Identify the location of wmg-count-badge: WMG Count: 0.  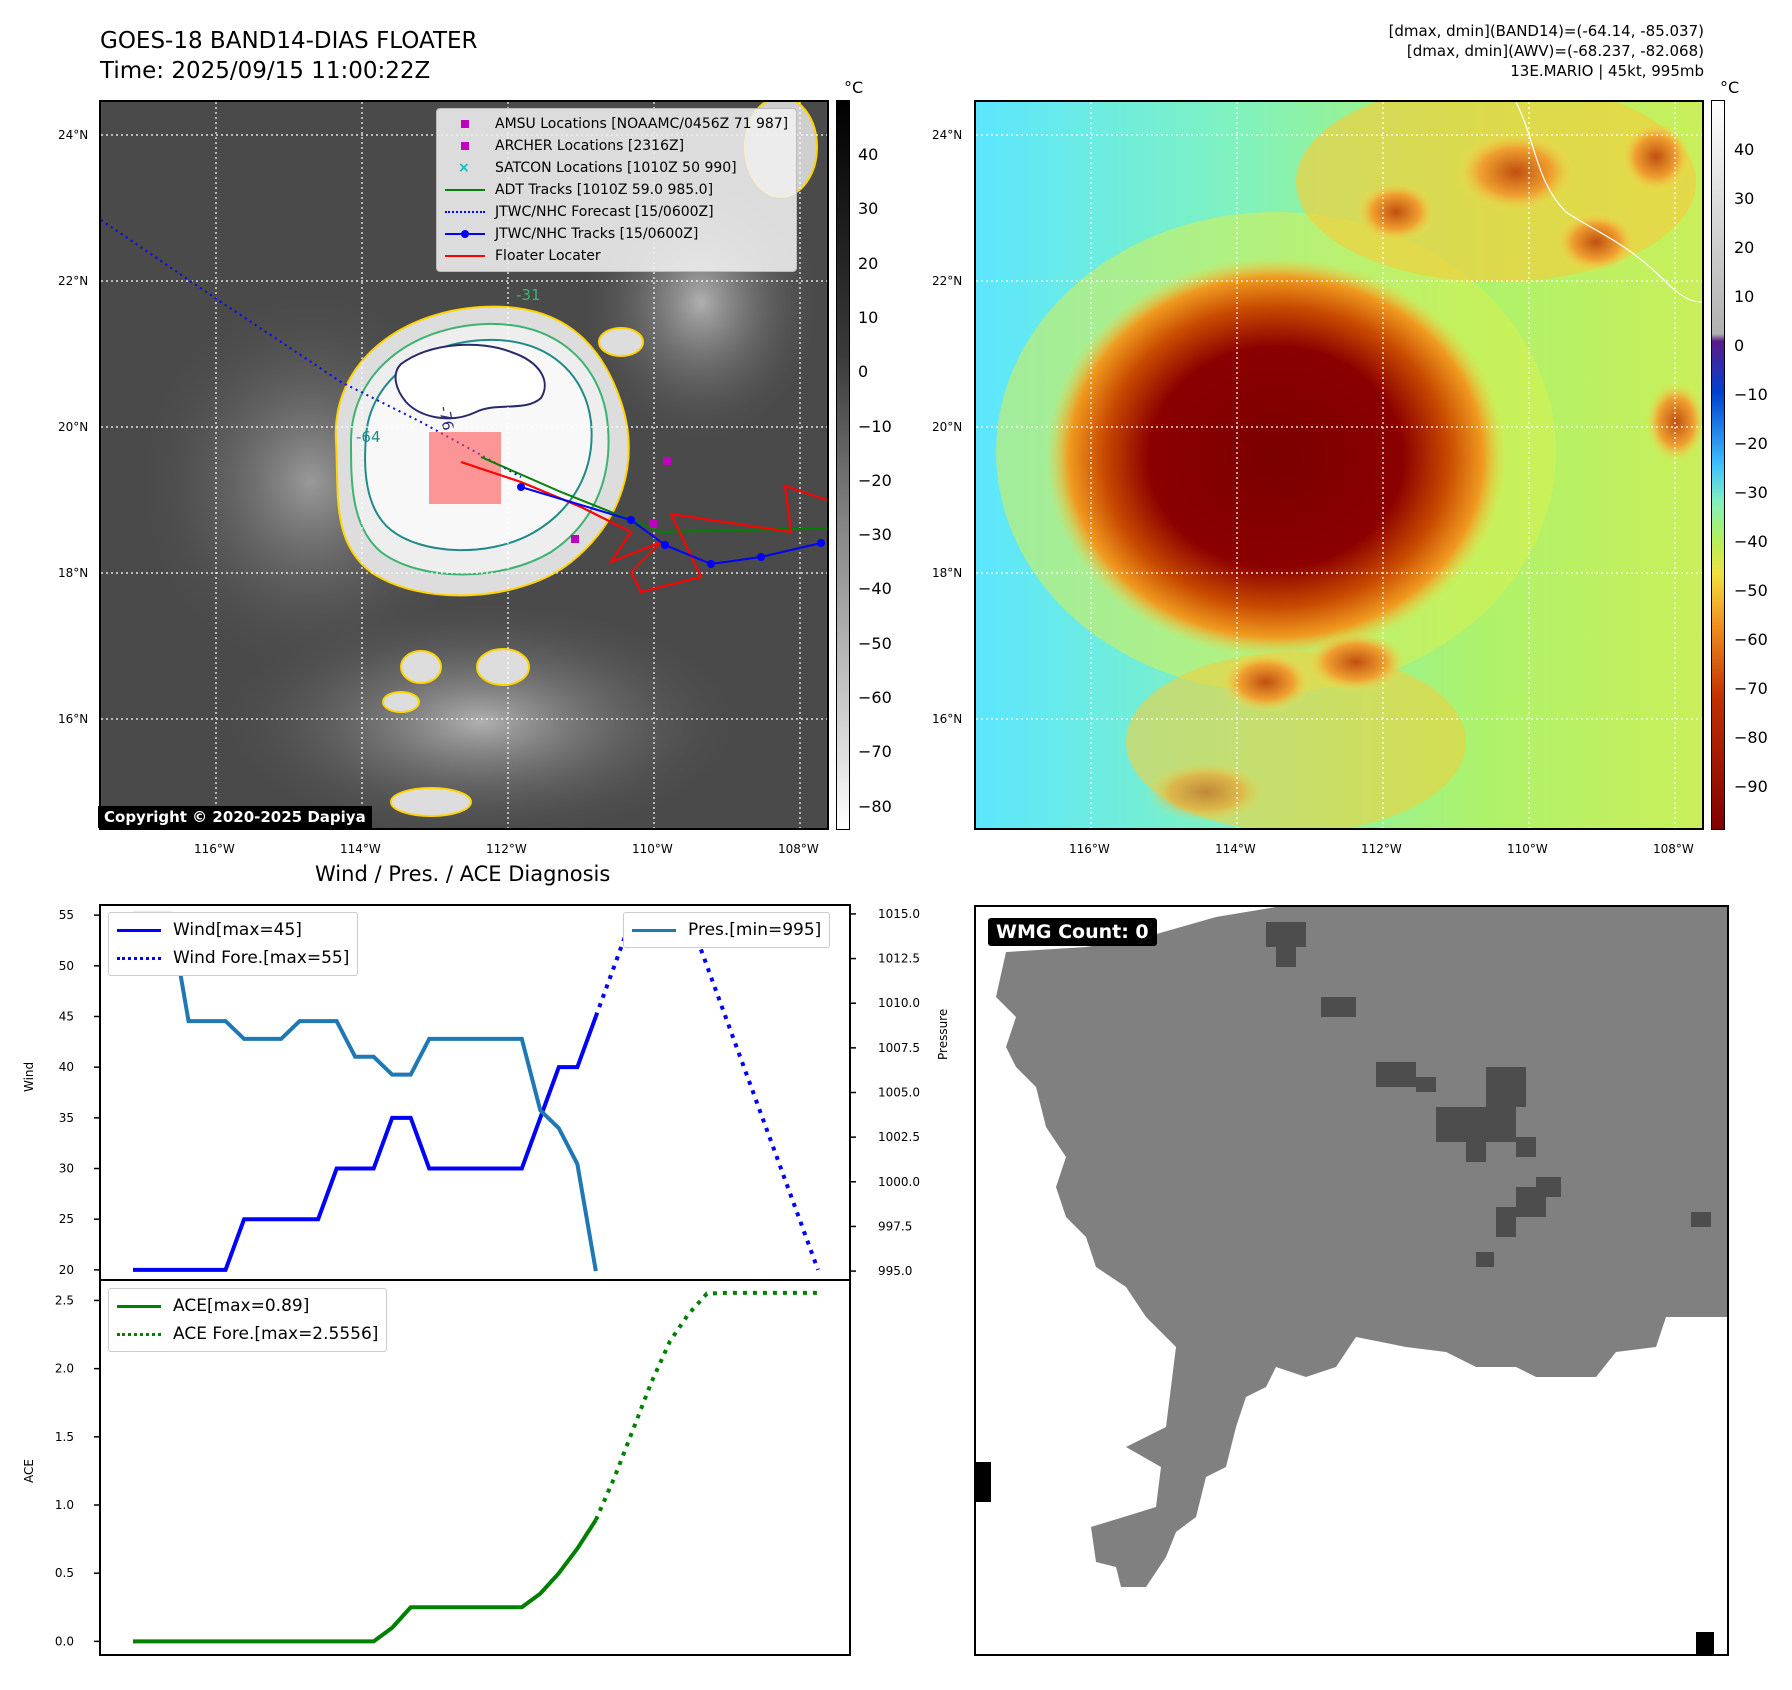
(1072, 932).